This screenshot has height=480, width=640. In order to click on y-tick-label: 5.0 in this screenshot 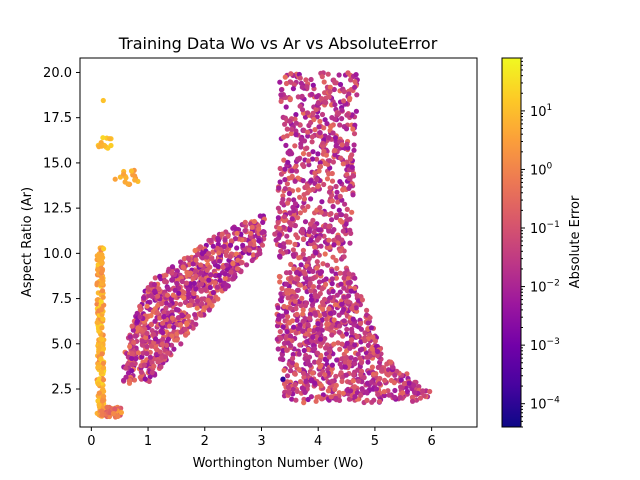, I will do `click(61, 344)`.